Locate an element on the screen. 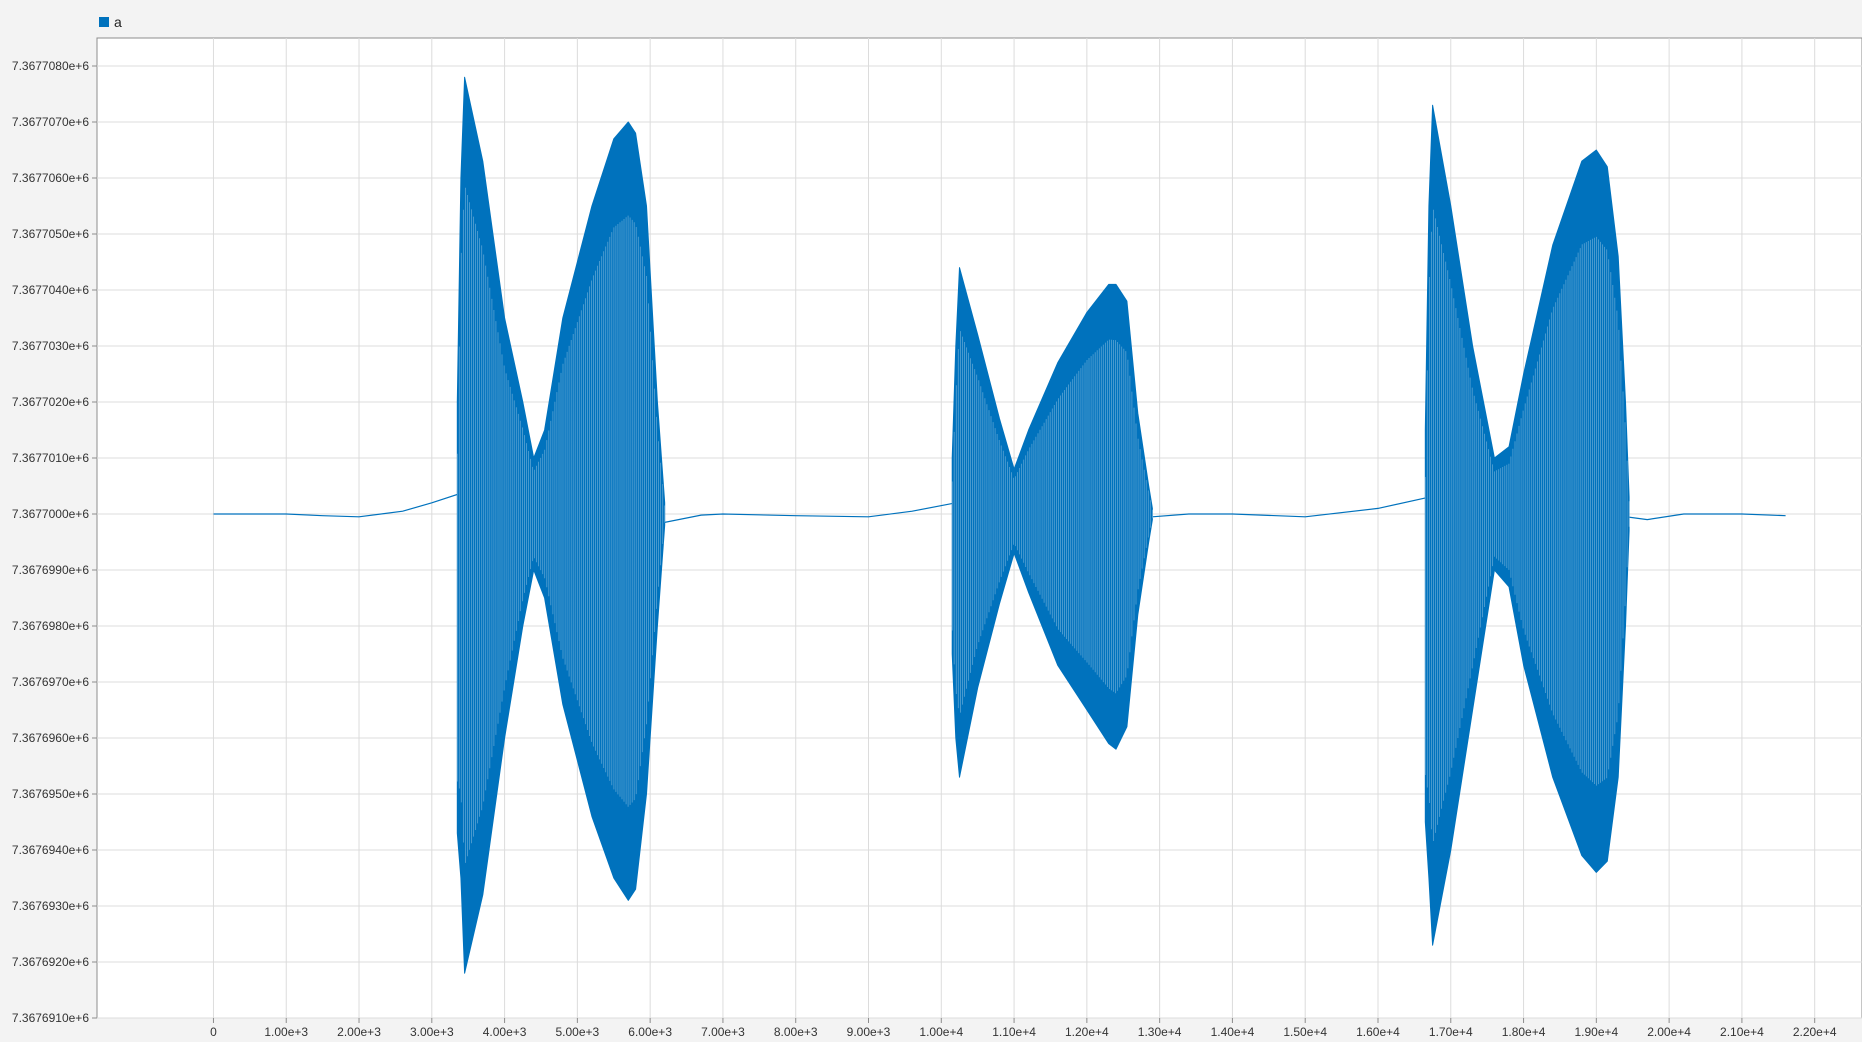 The width and height of the screenshot is (1862, 1042). series-a-burst-1-texture is located at coordinates (561, 525).